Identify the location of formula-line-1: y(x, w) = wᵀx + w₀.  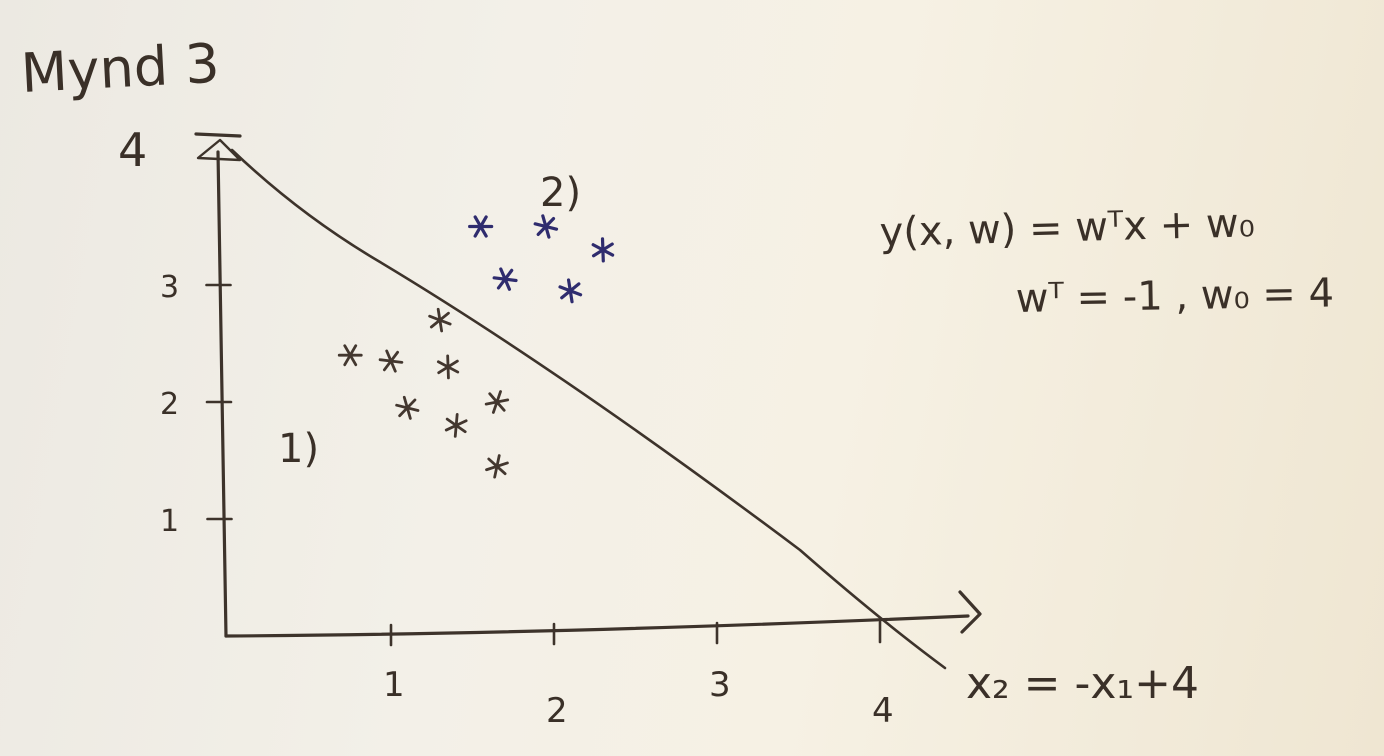
(1067, 228).